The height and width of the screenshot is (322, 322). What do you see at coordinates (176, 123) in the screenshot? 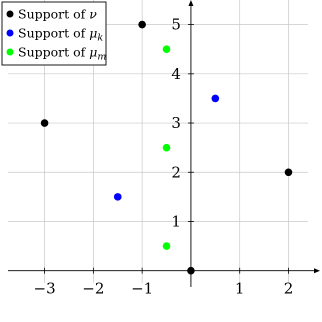
I see `y-tick-label: 3` at bounding box center [176, 123].